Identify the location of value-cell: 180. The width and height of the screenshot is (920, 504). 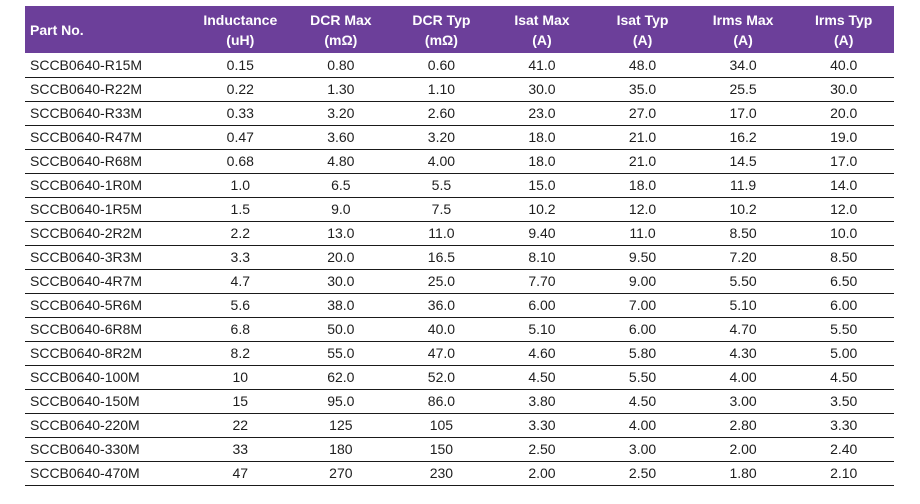
(341, 449).